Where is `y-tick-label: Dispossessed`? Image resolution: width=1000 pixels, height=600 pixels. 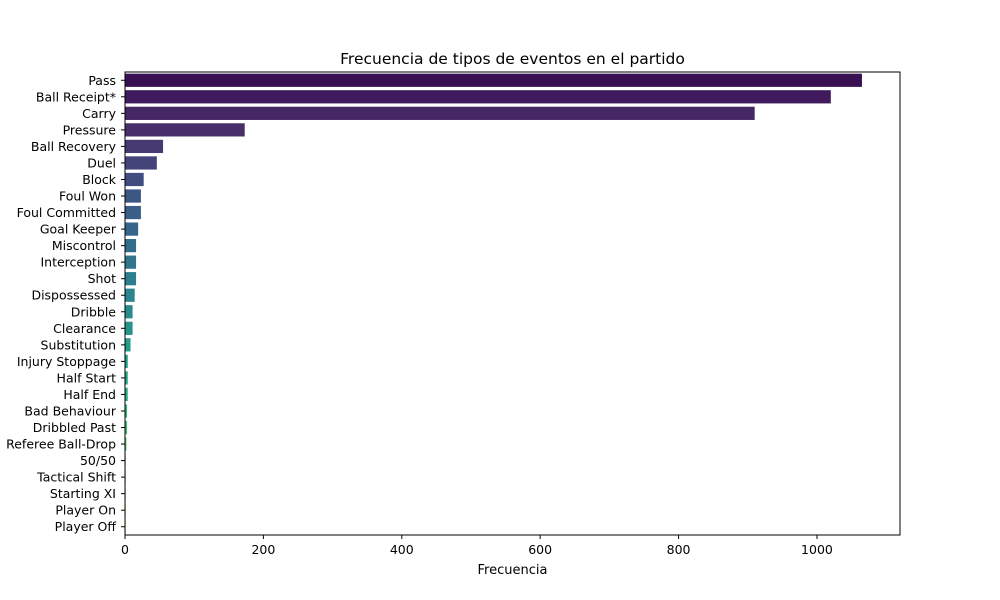
y-tick-label: Dispossessed is located at coordinates (73, 295).